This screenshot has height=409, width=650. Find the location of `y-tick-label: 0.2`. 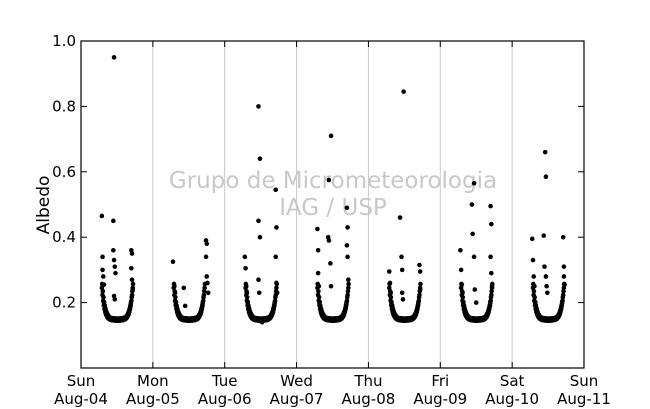

y-tick-label: 0.2 is located at coordinates (64, 303).